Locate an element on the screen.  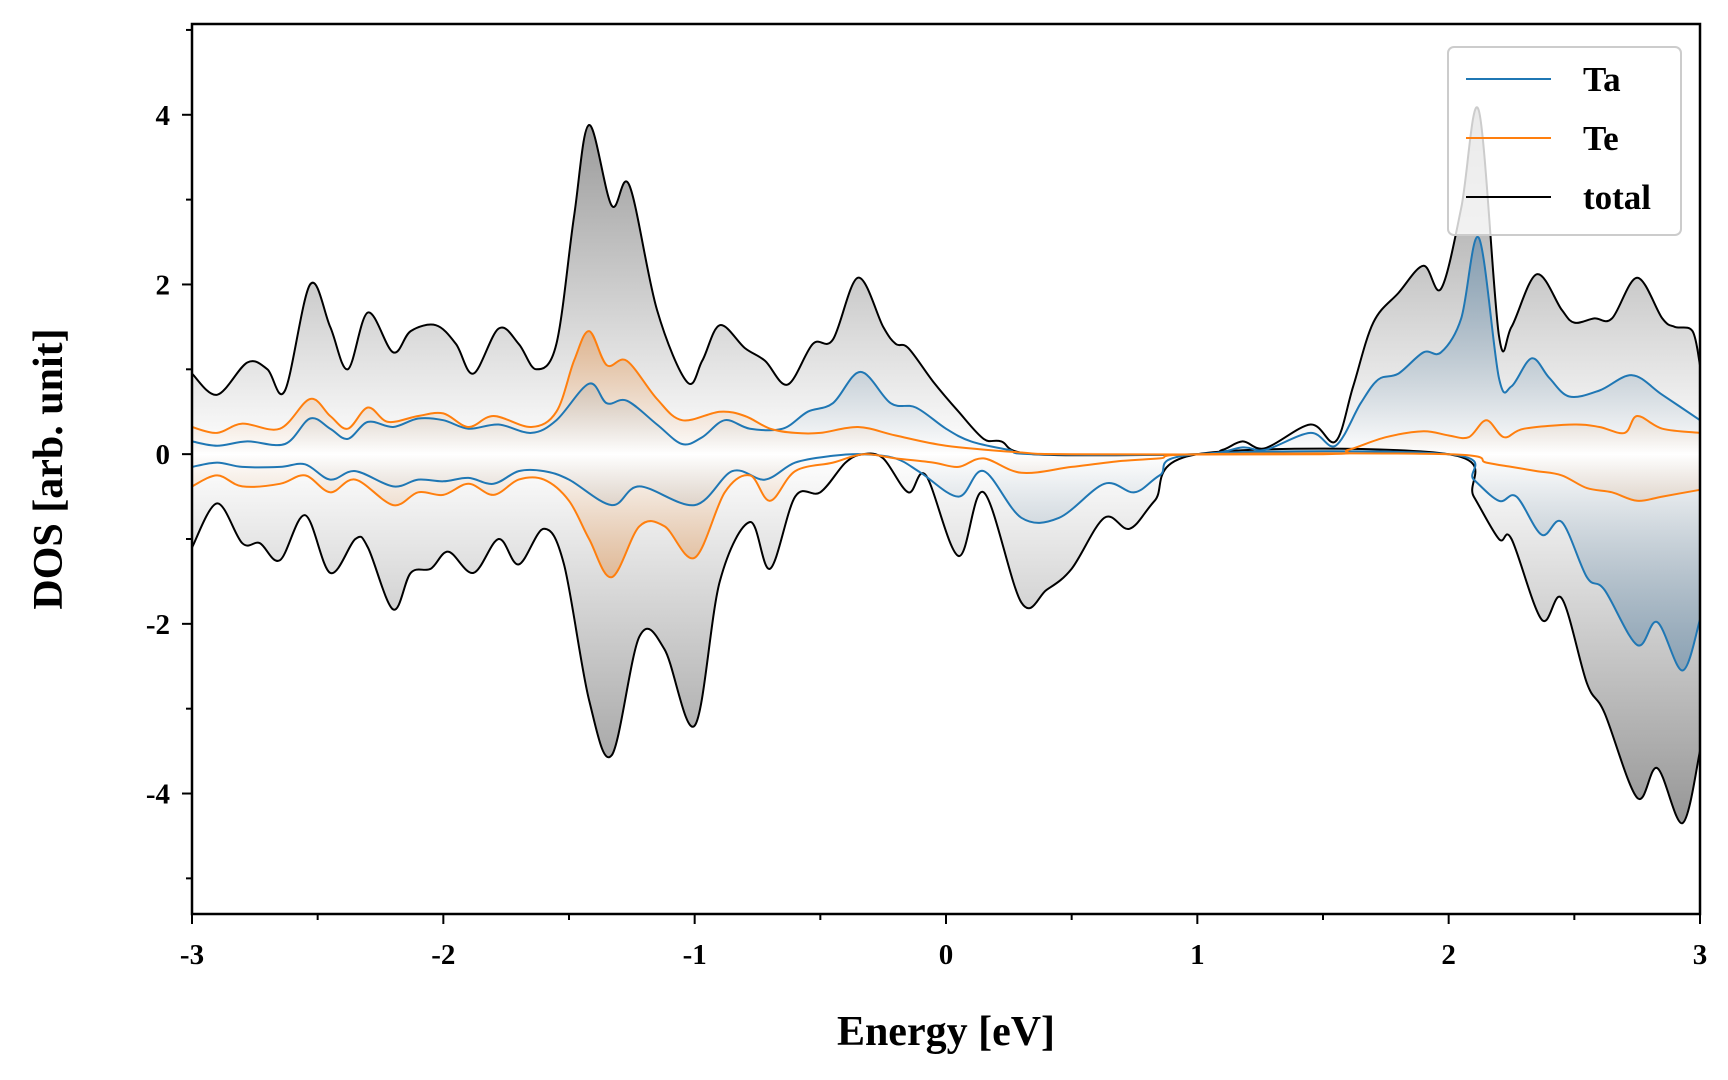
x-tick-label: -2 is located at coordinates (443, 955).